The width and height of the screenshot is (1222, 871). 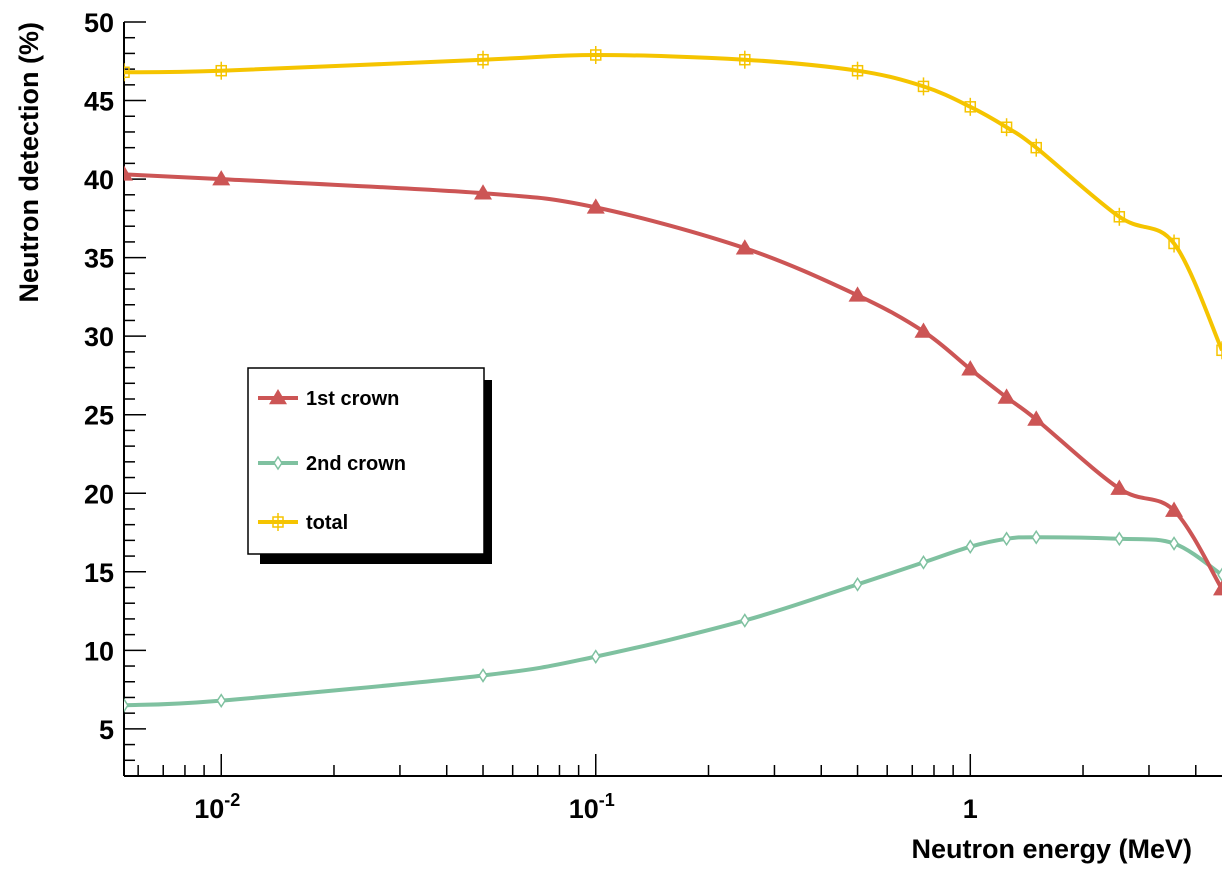 What do you see at coordinates (327, 523) in the screenshot?
I see `legend-label: total` at bounding box center [327, 523].